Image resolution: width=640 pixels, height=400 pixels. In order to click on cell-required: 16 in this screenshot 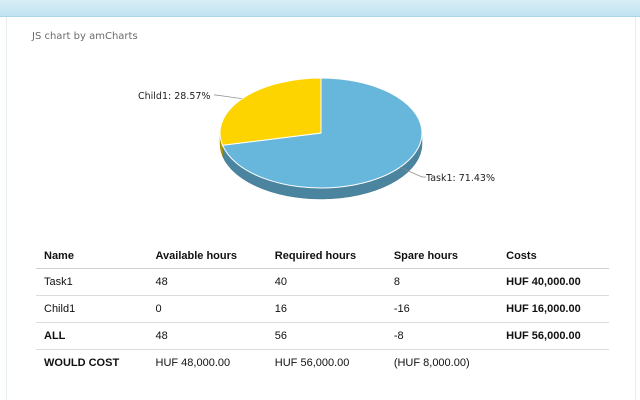, I will do `click(326, 309)`.